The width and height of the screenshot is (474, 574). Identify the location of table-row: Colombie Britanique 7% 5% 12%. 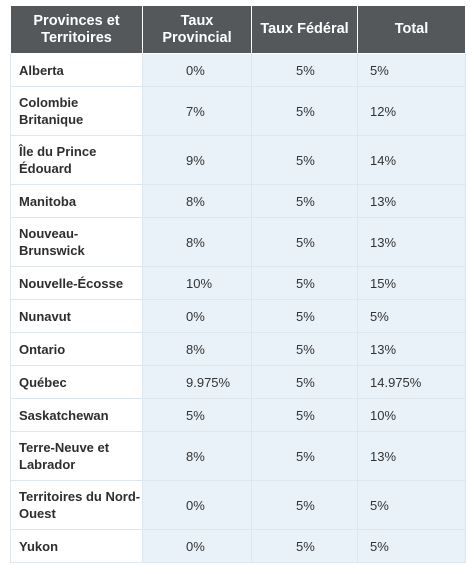
(238, 111).